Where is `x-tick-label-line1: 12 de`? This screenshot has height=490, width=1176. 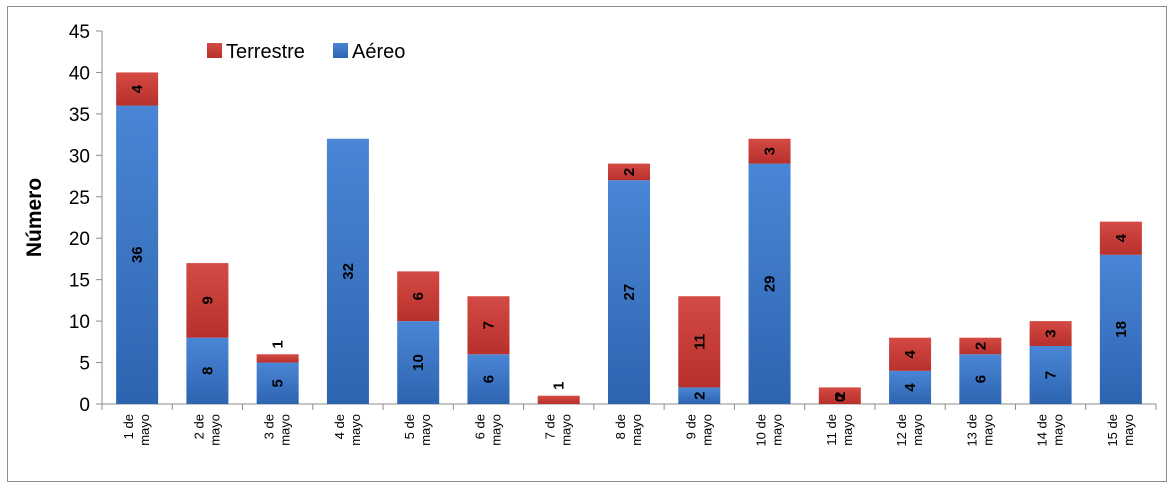
x-tick-label-line1: 12 de is located at coordinates (901, 430).